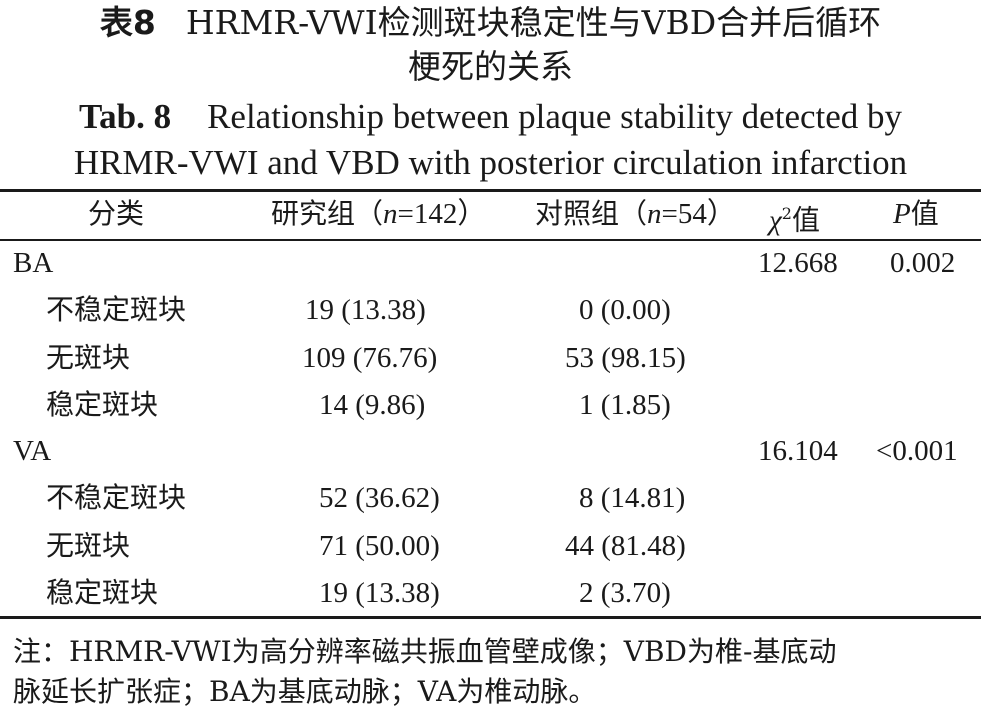 Image resolution: width=981 pixels, height=712 pixels. Describe the element at coordinates (379, 498) in the screenshot. I see `table-cell-study: 52 (36.62)` at that location.